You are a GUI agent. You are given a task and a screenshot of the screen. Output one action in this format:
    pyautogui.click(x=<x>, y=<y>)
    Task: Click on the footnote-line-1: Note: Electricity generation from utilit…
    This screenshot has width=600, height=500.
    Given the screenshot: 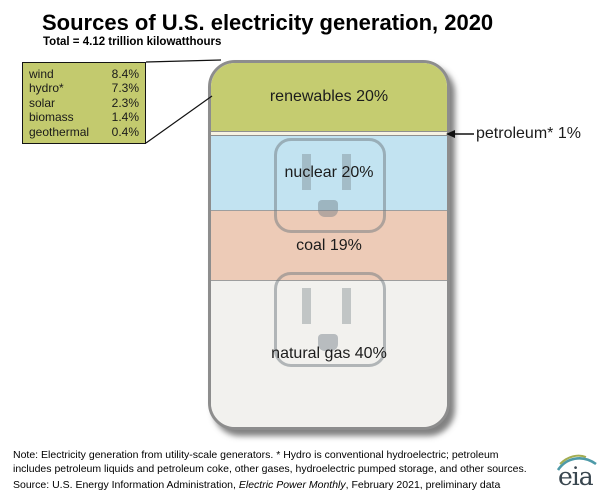 What is the action you would take?
    pyautogui.click(x=256, y=455)
    